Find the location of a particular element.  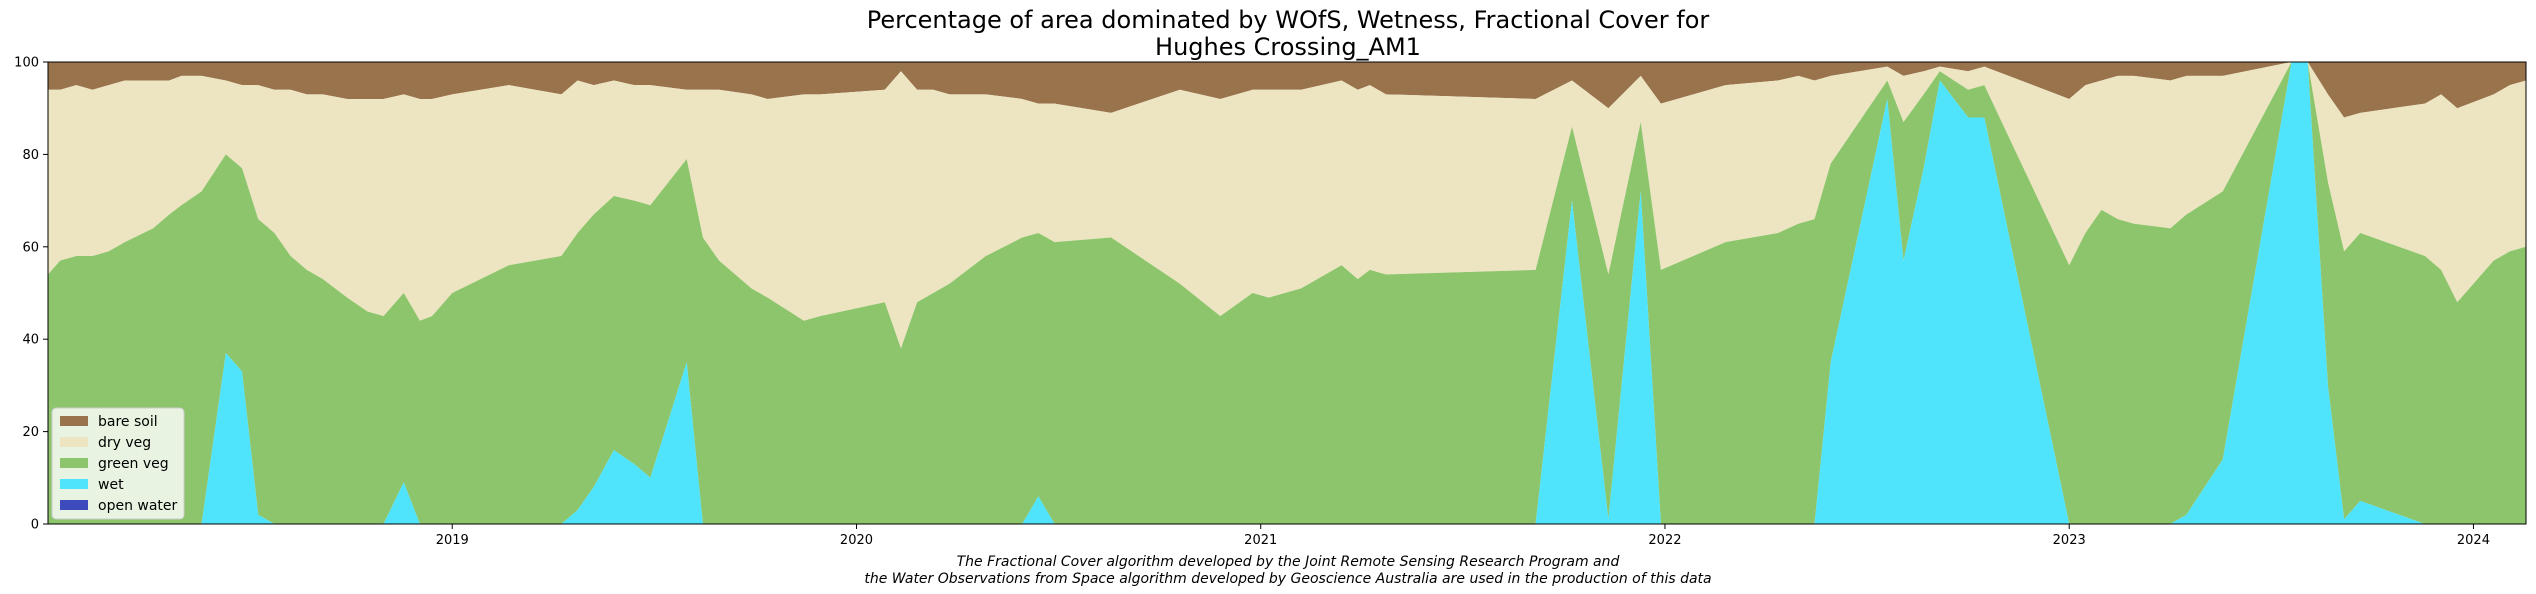

legend-box is located at coordinates (118, 463).